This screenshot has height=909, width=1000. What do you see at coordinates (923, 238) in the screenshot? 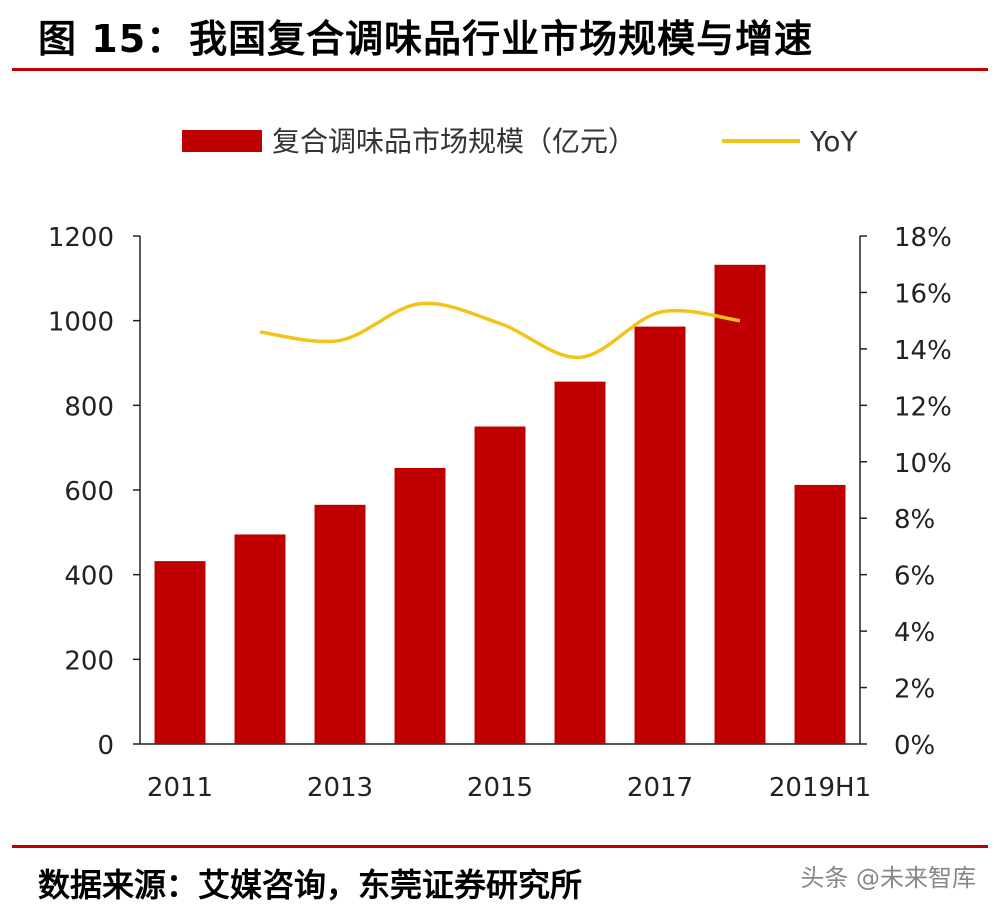
I see `right-axis-tick-label: 18%` at bounding box center [923, 238].